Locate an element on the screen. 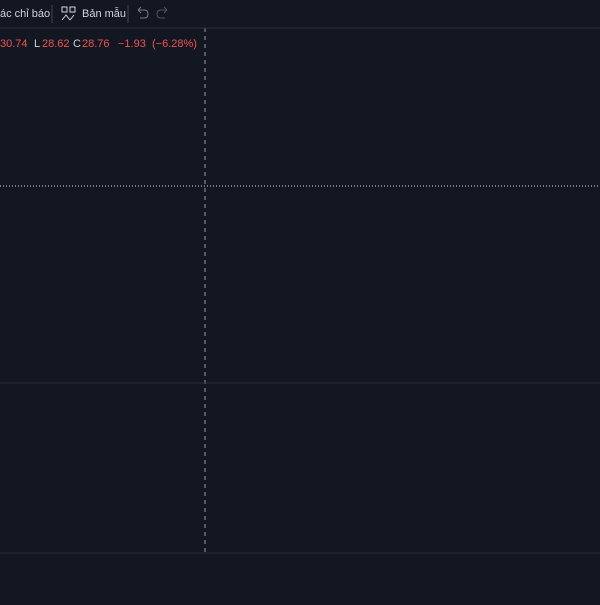  legend-close-prefix: C is located at coordinates (77, 44).